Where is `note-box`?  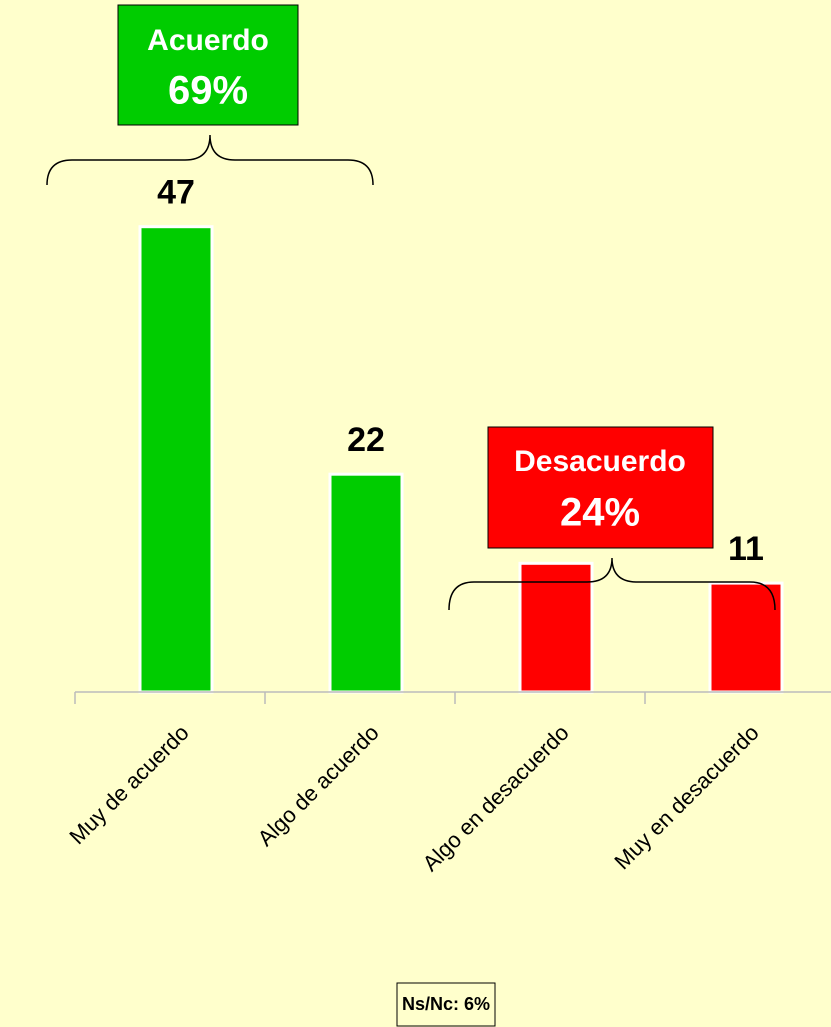
note-box is located at coordinates (446, 1004).